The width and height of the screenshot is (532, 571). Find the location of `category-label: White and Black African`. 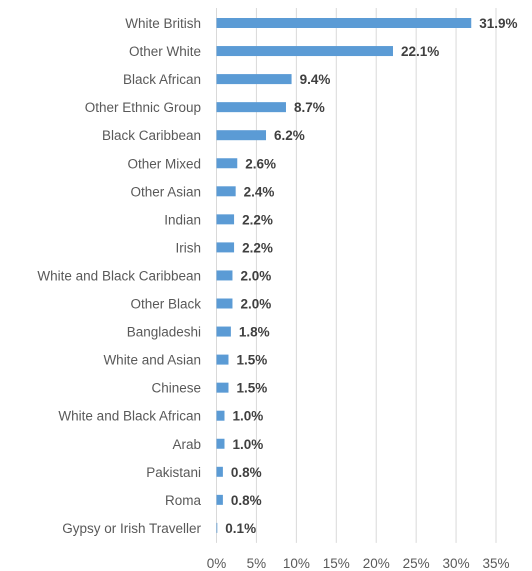

category-label: White and Black African is located at coordinates (129, 416).